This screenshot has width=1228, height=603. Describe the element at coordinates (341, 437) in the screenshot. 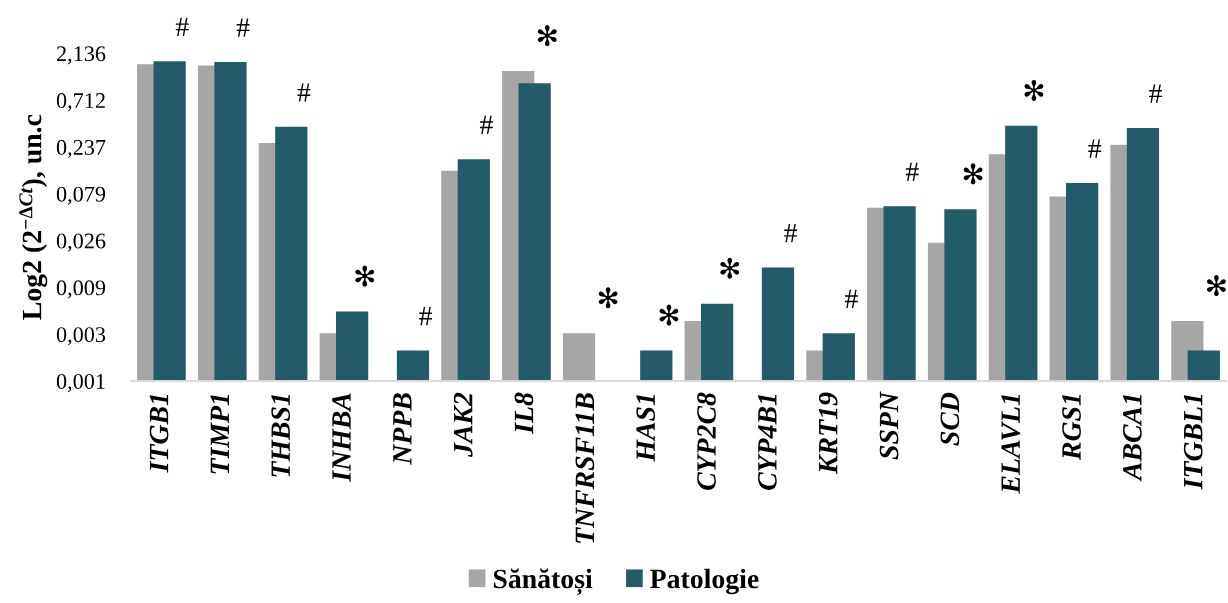

I see `x-tick-label: INHBA` at that location.